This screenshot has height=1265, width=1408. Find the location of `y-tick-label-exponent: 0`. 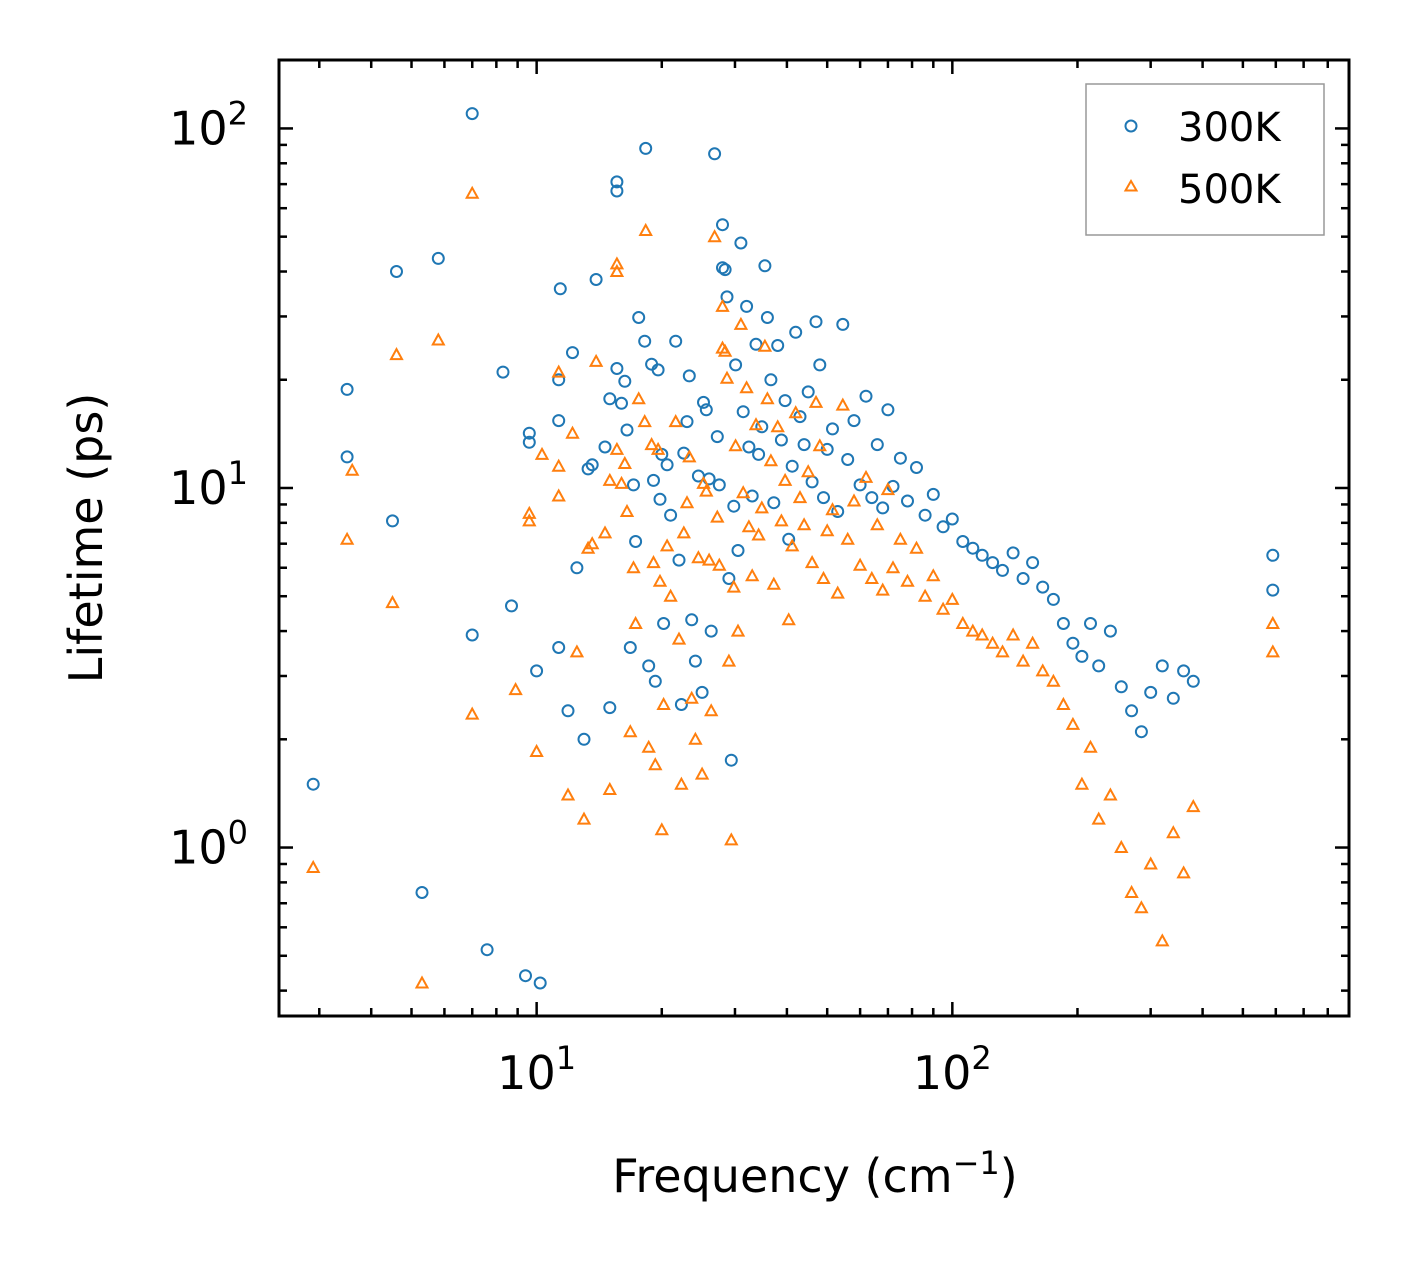

y-tick-label-exponent: 0 is located at coordinates (238, 833).